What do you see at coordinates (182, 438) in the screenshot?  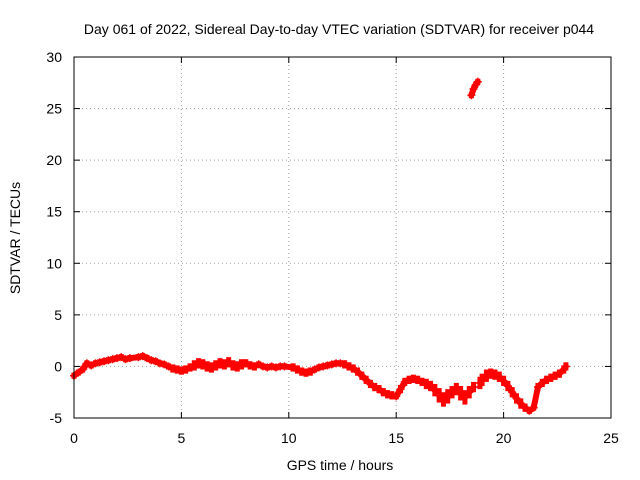 I see `x-tick-label: 5` at bounding box center [182, 438].